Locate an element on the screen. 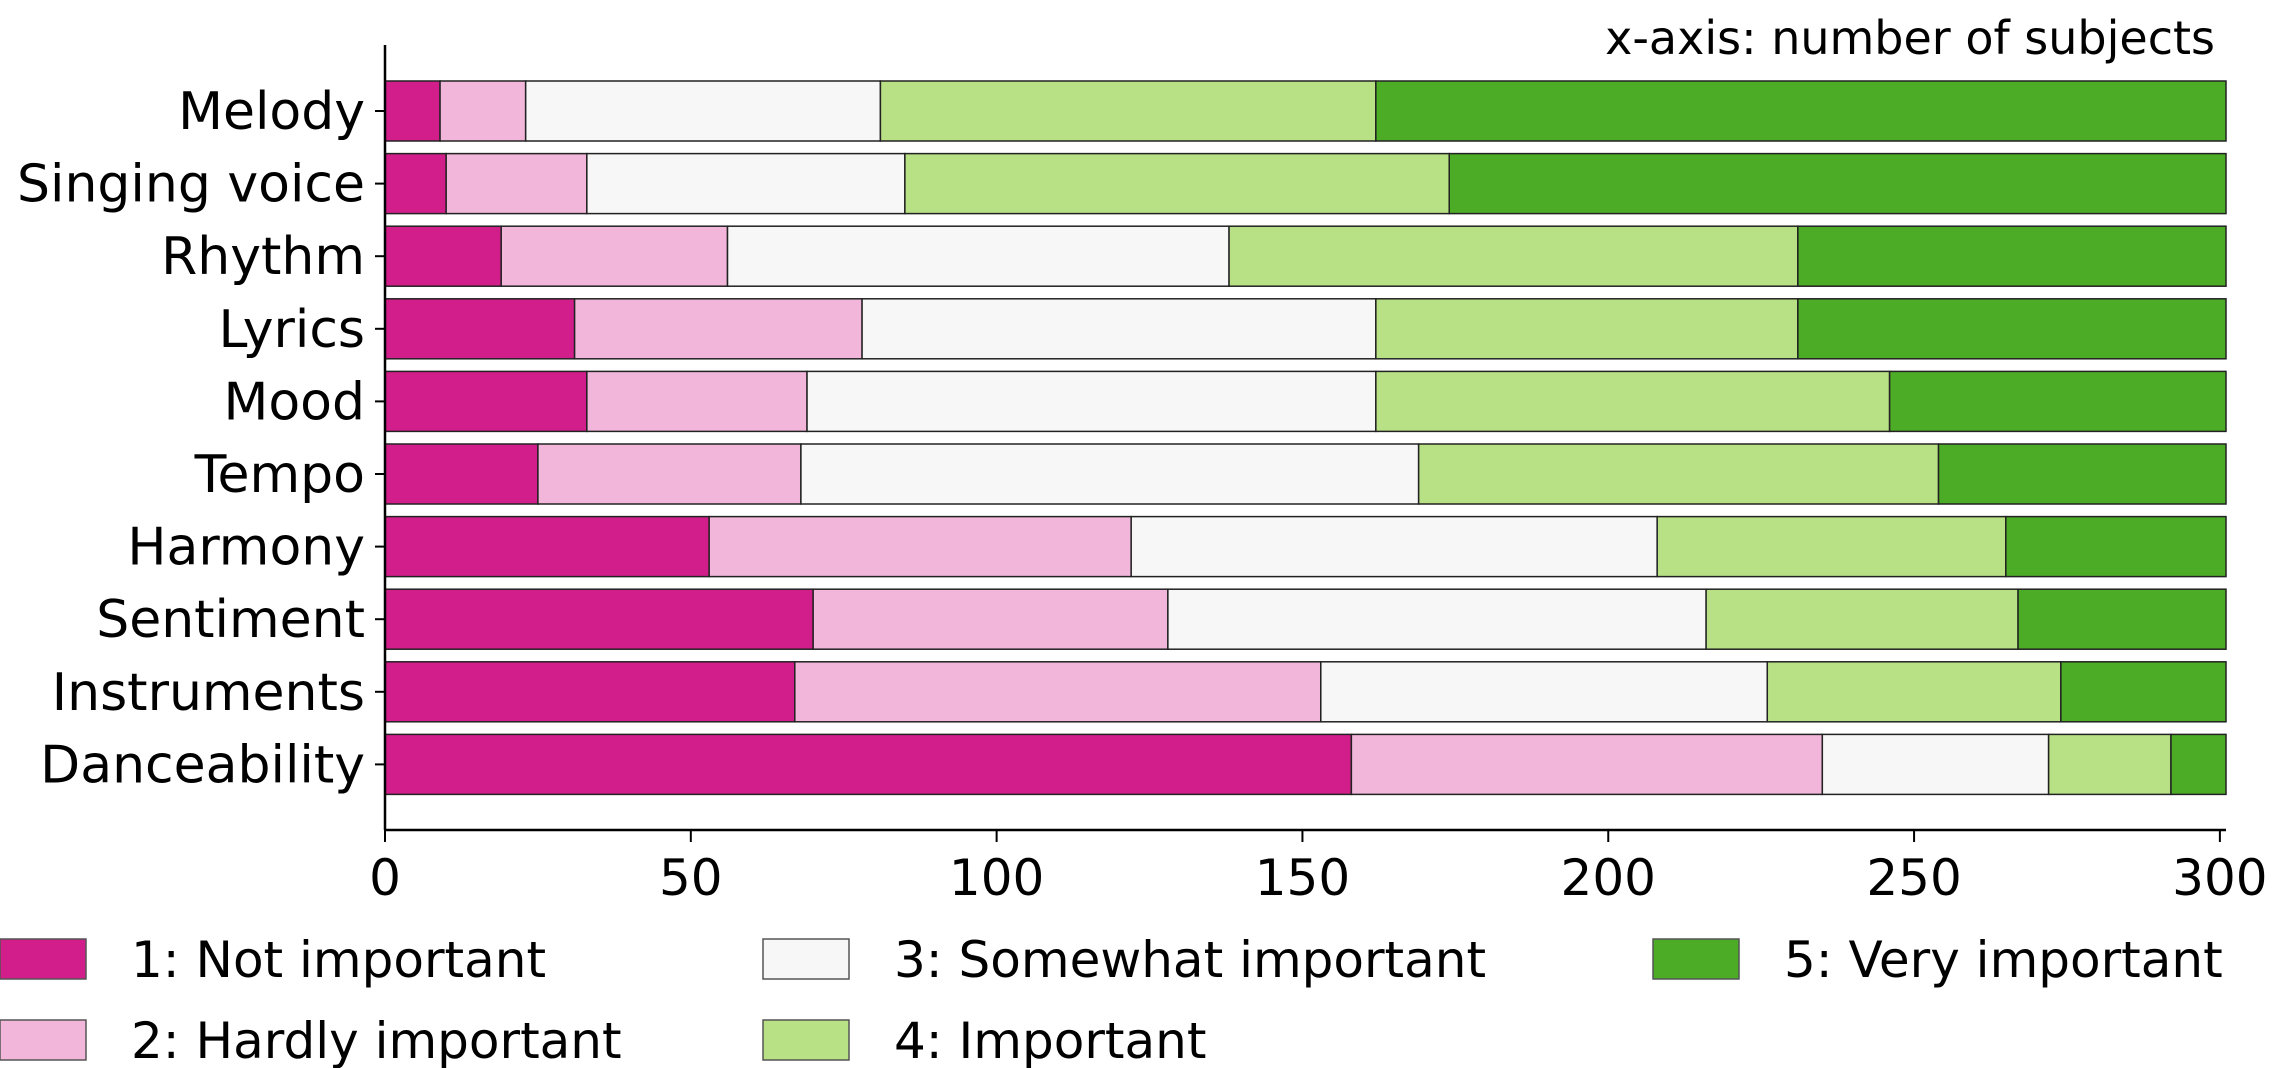 Image resolution: width=2272 pixels, height=1068 pixels. category-label: Instruments is located at coordinates (208, 693).